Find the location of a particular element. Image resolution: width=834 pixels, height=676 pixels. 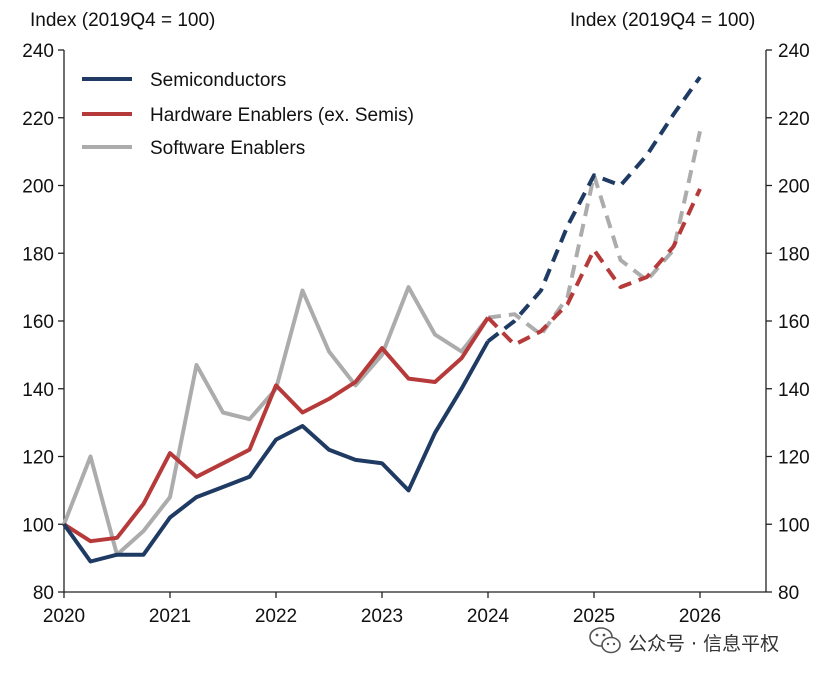

legend-label-semiconductors: Semiconductors is located at coordinates (218, 80).